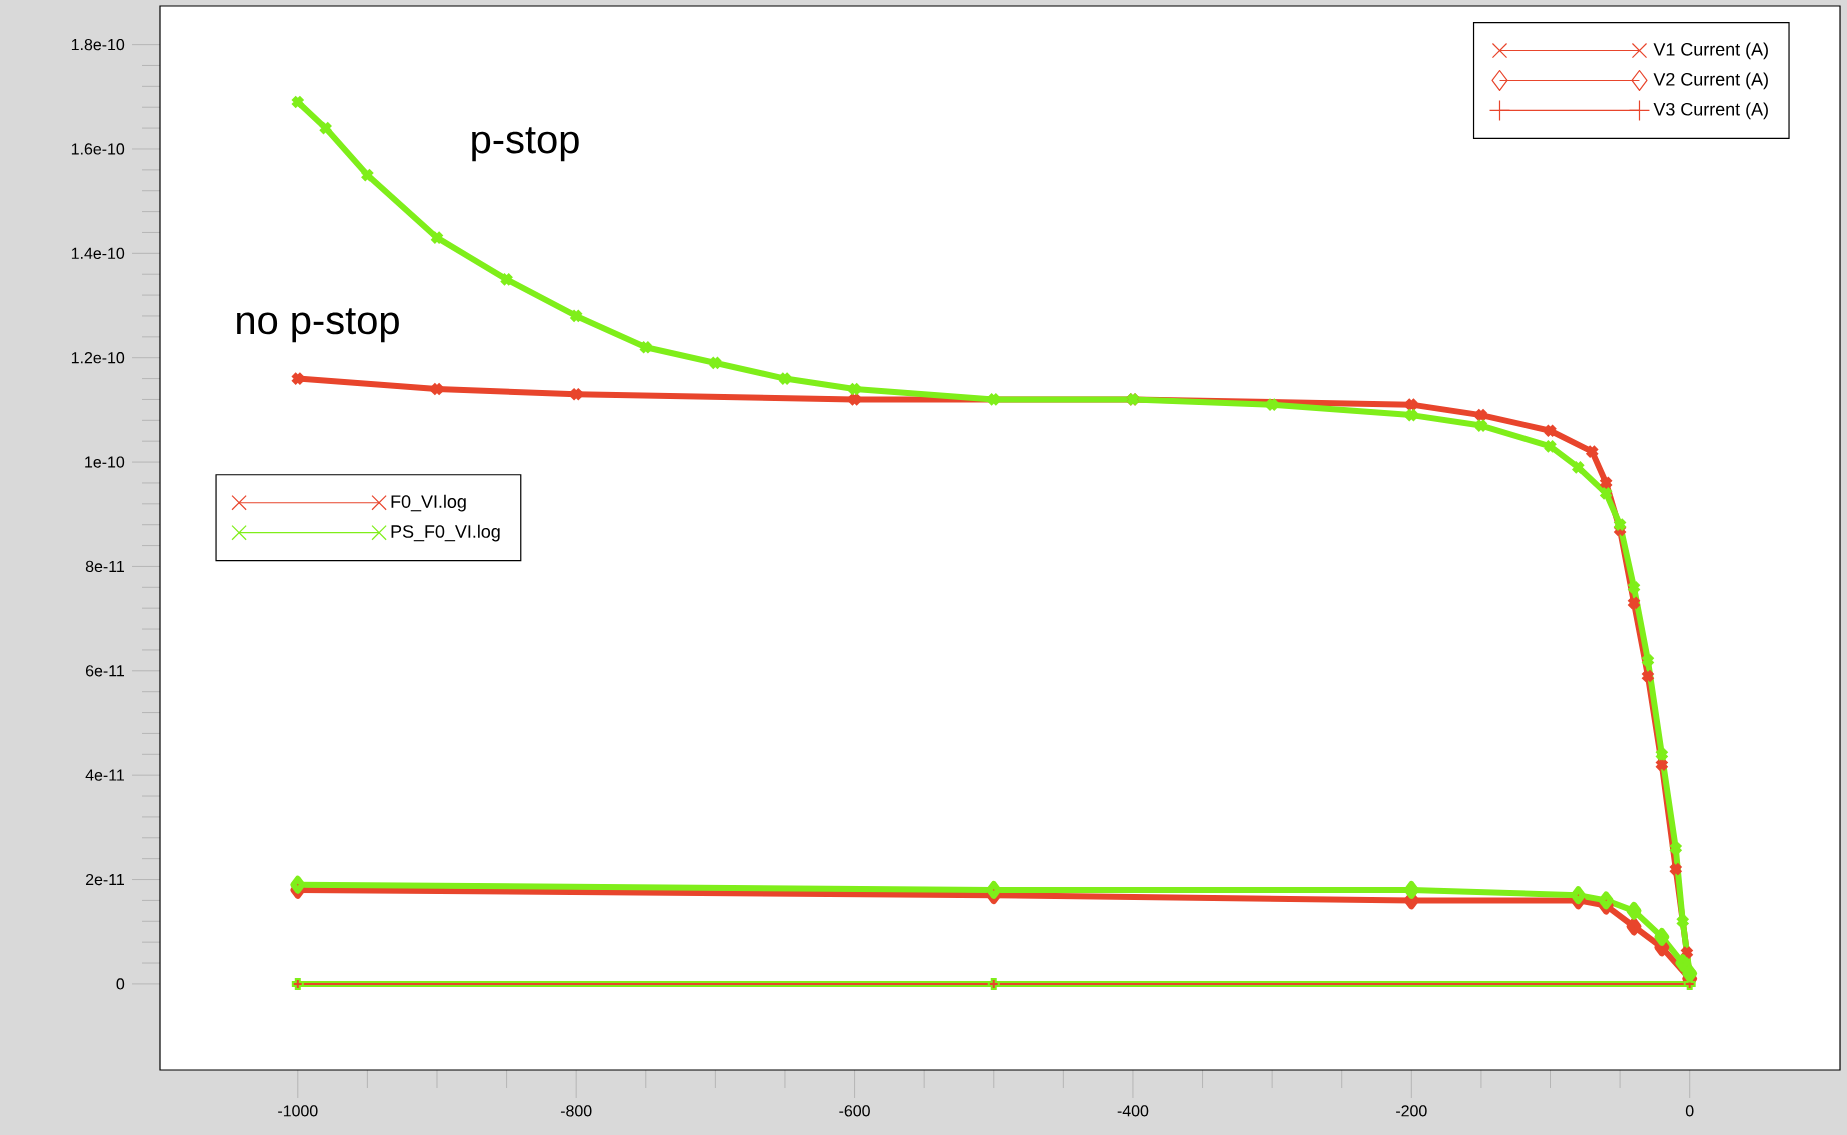 This screenshot has width=1847, height=1135. What do you see at coordinates (576, 1111) in the screenshot?
I see `x-tick-label: -800` at bounding box center [576, 1111].